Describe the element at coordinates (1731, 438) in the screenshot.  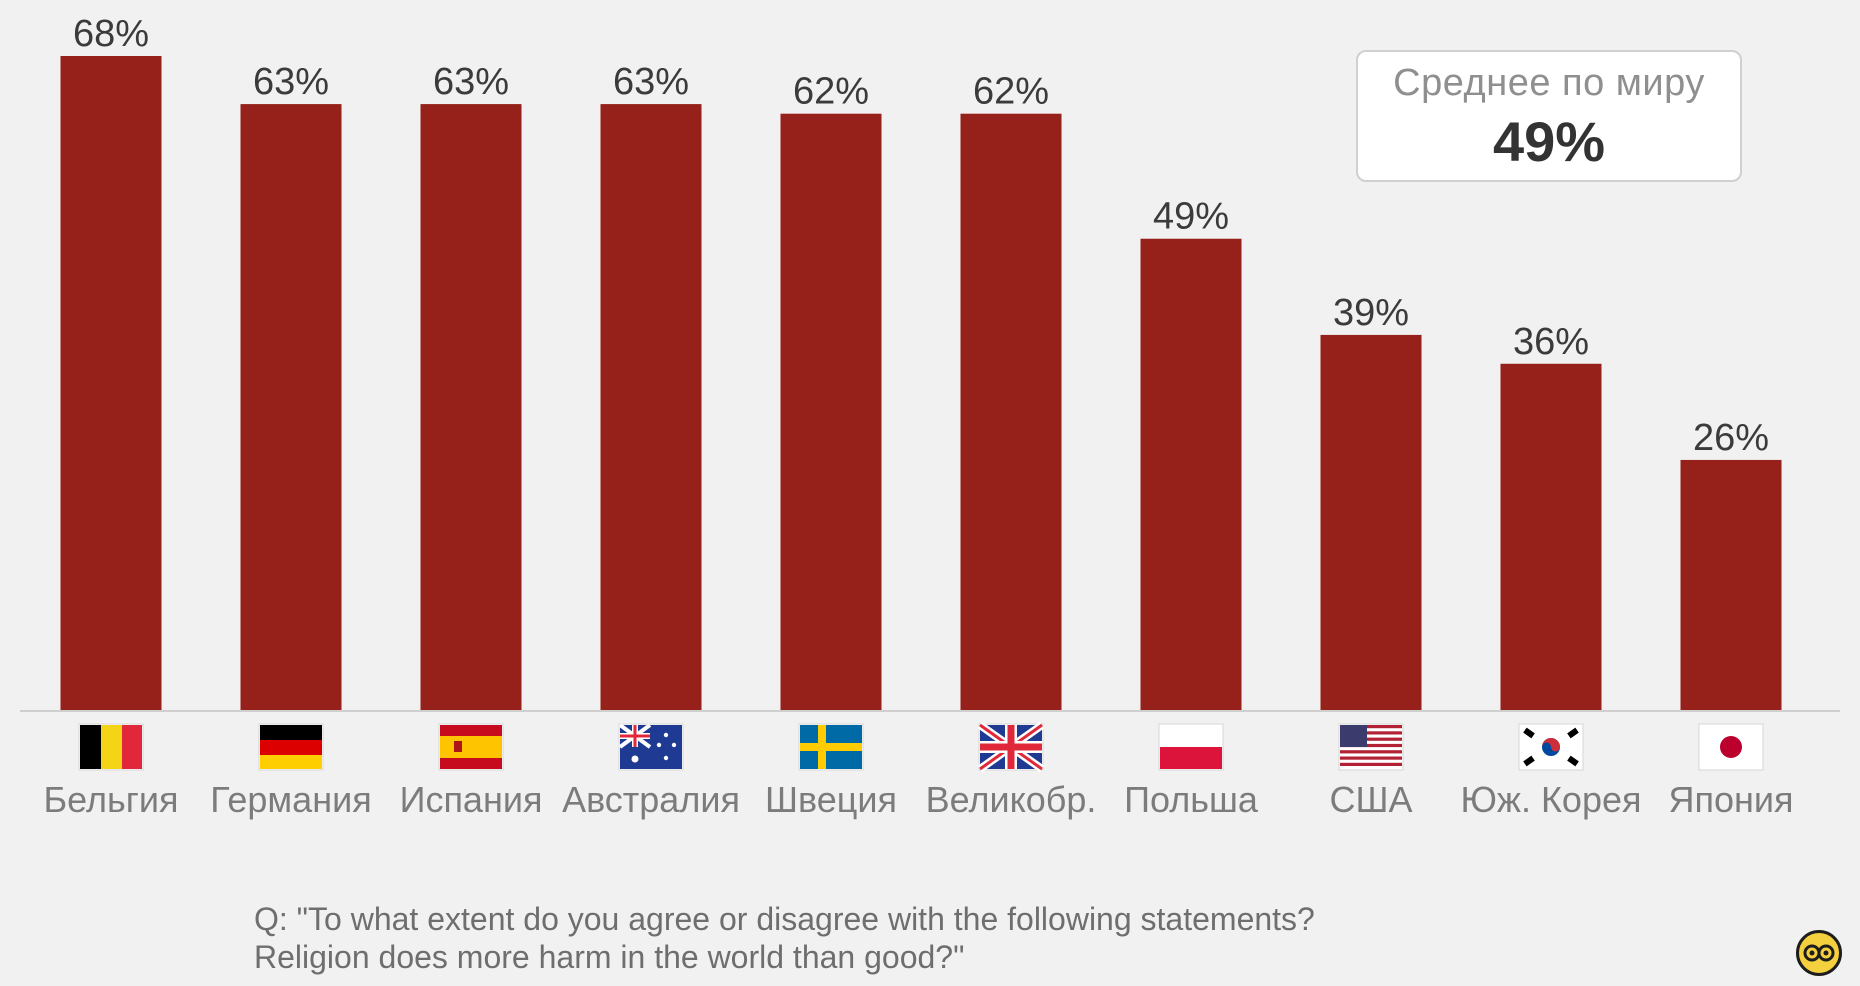
I see `bar-value-label: 26%` at that location.